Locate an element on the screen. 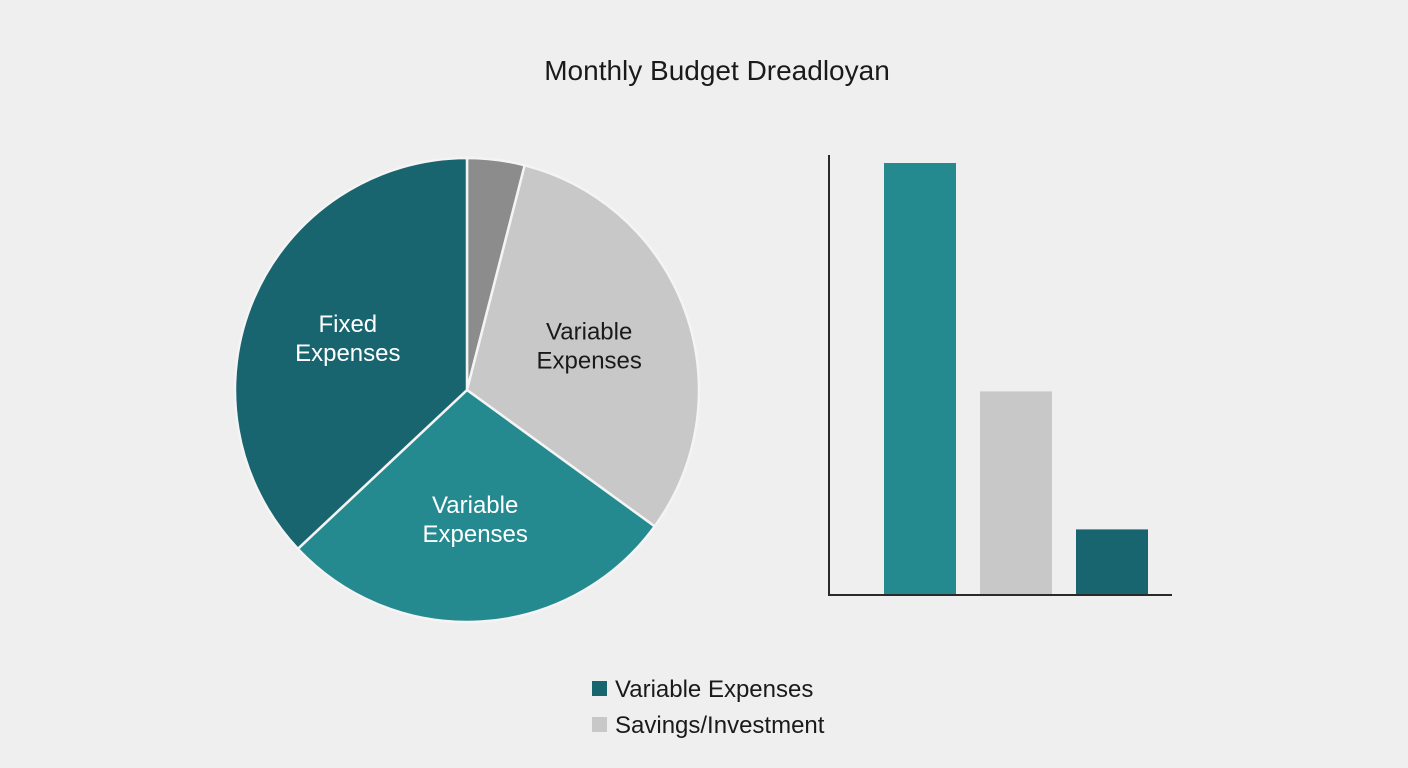 Image resolution: width=1408 pixels, height=768 pixels. pie-label-variable-expenses-2: Variable Expenses is located at coordinates (474, 520).